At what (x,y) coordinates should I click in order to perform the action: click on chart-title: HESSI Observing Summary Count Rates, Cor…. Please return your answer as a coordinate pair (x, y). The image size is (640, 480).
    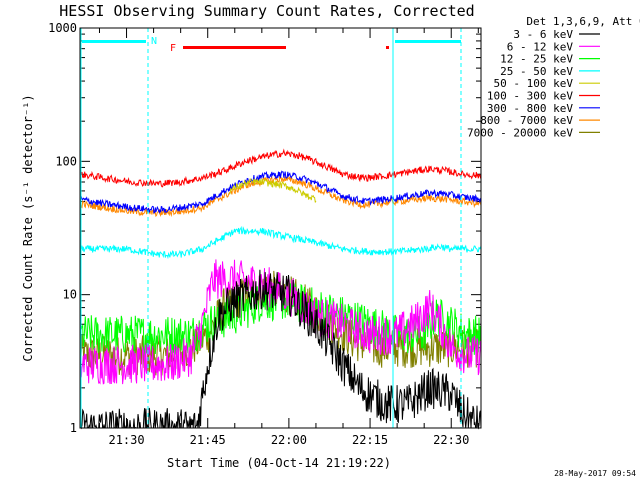
    Looking at the image, I should click on (266, 11).